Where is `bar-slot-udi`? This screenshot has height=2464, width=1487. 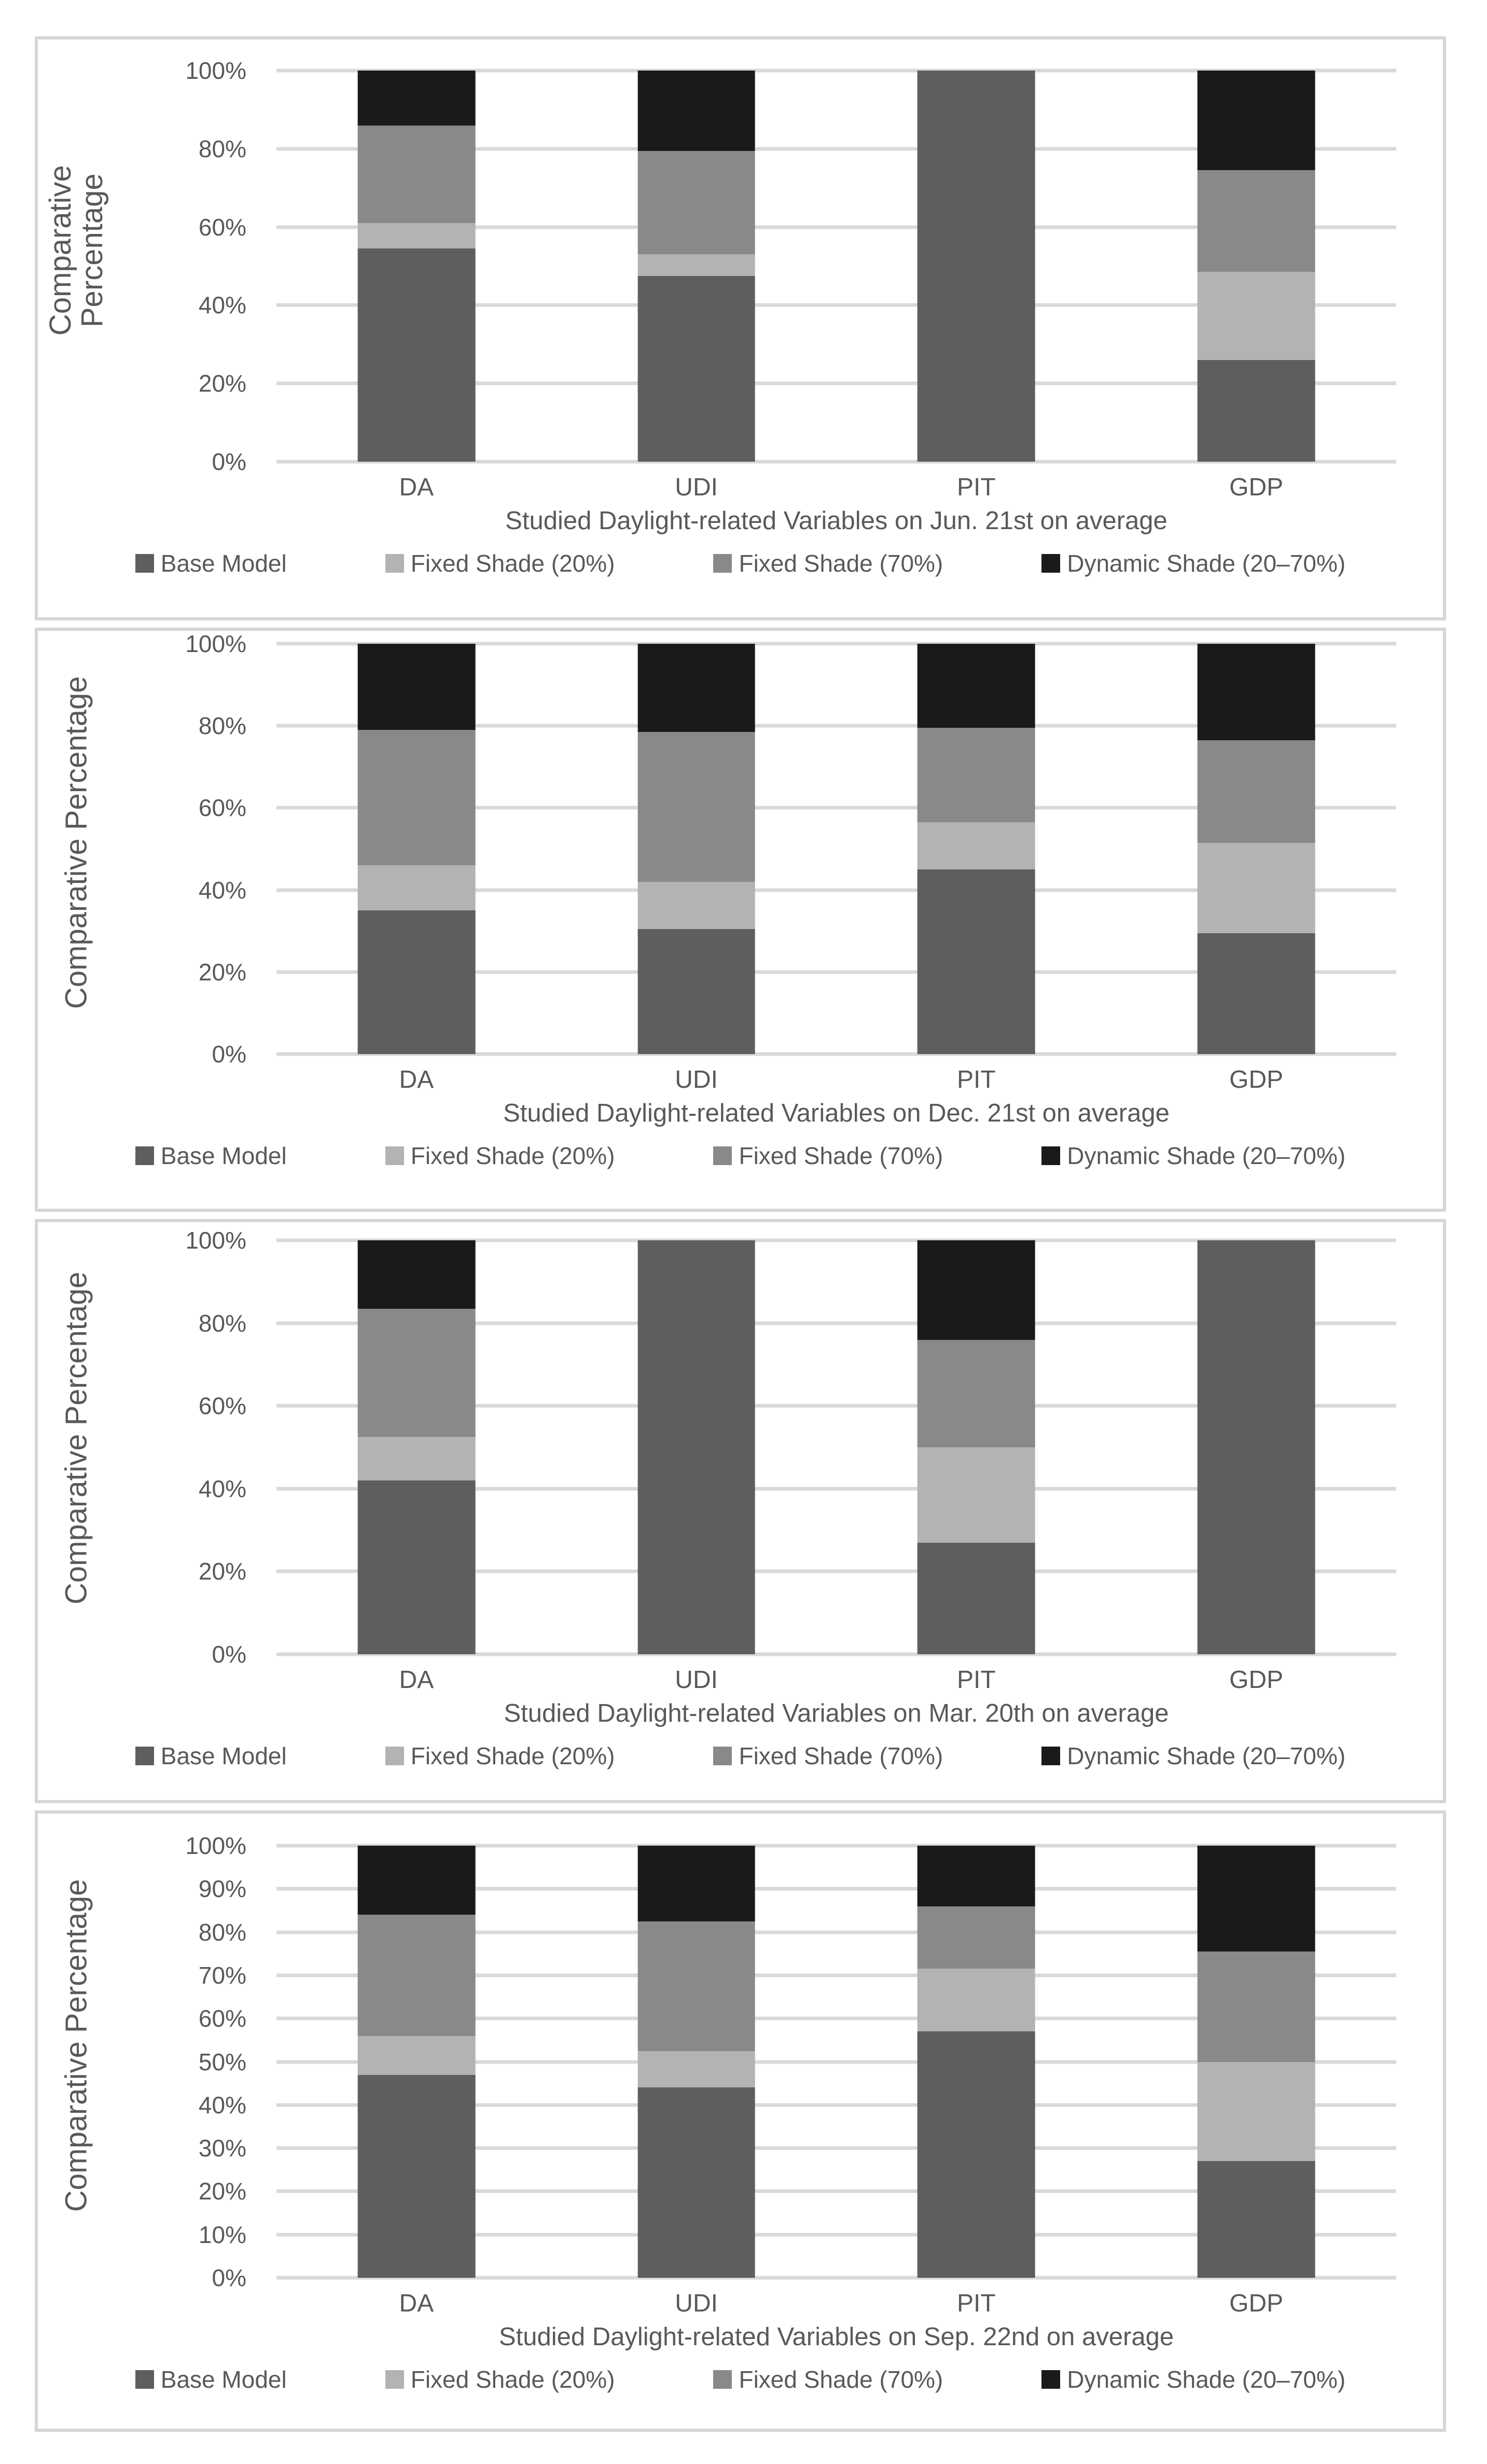
bar-slot-udi is located at coordinates (697, 1447).